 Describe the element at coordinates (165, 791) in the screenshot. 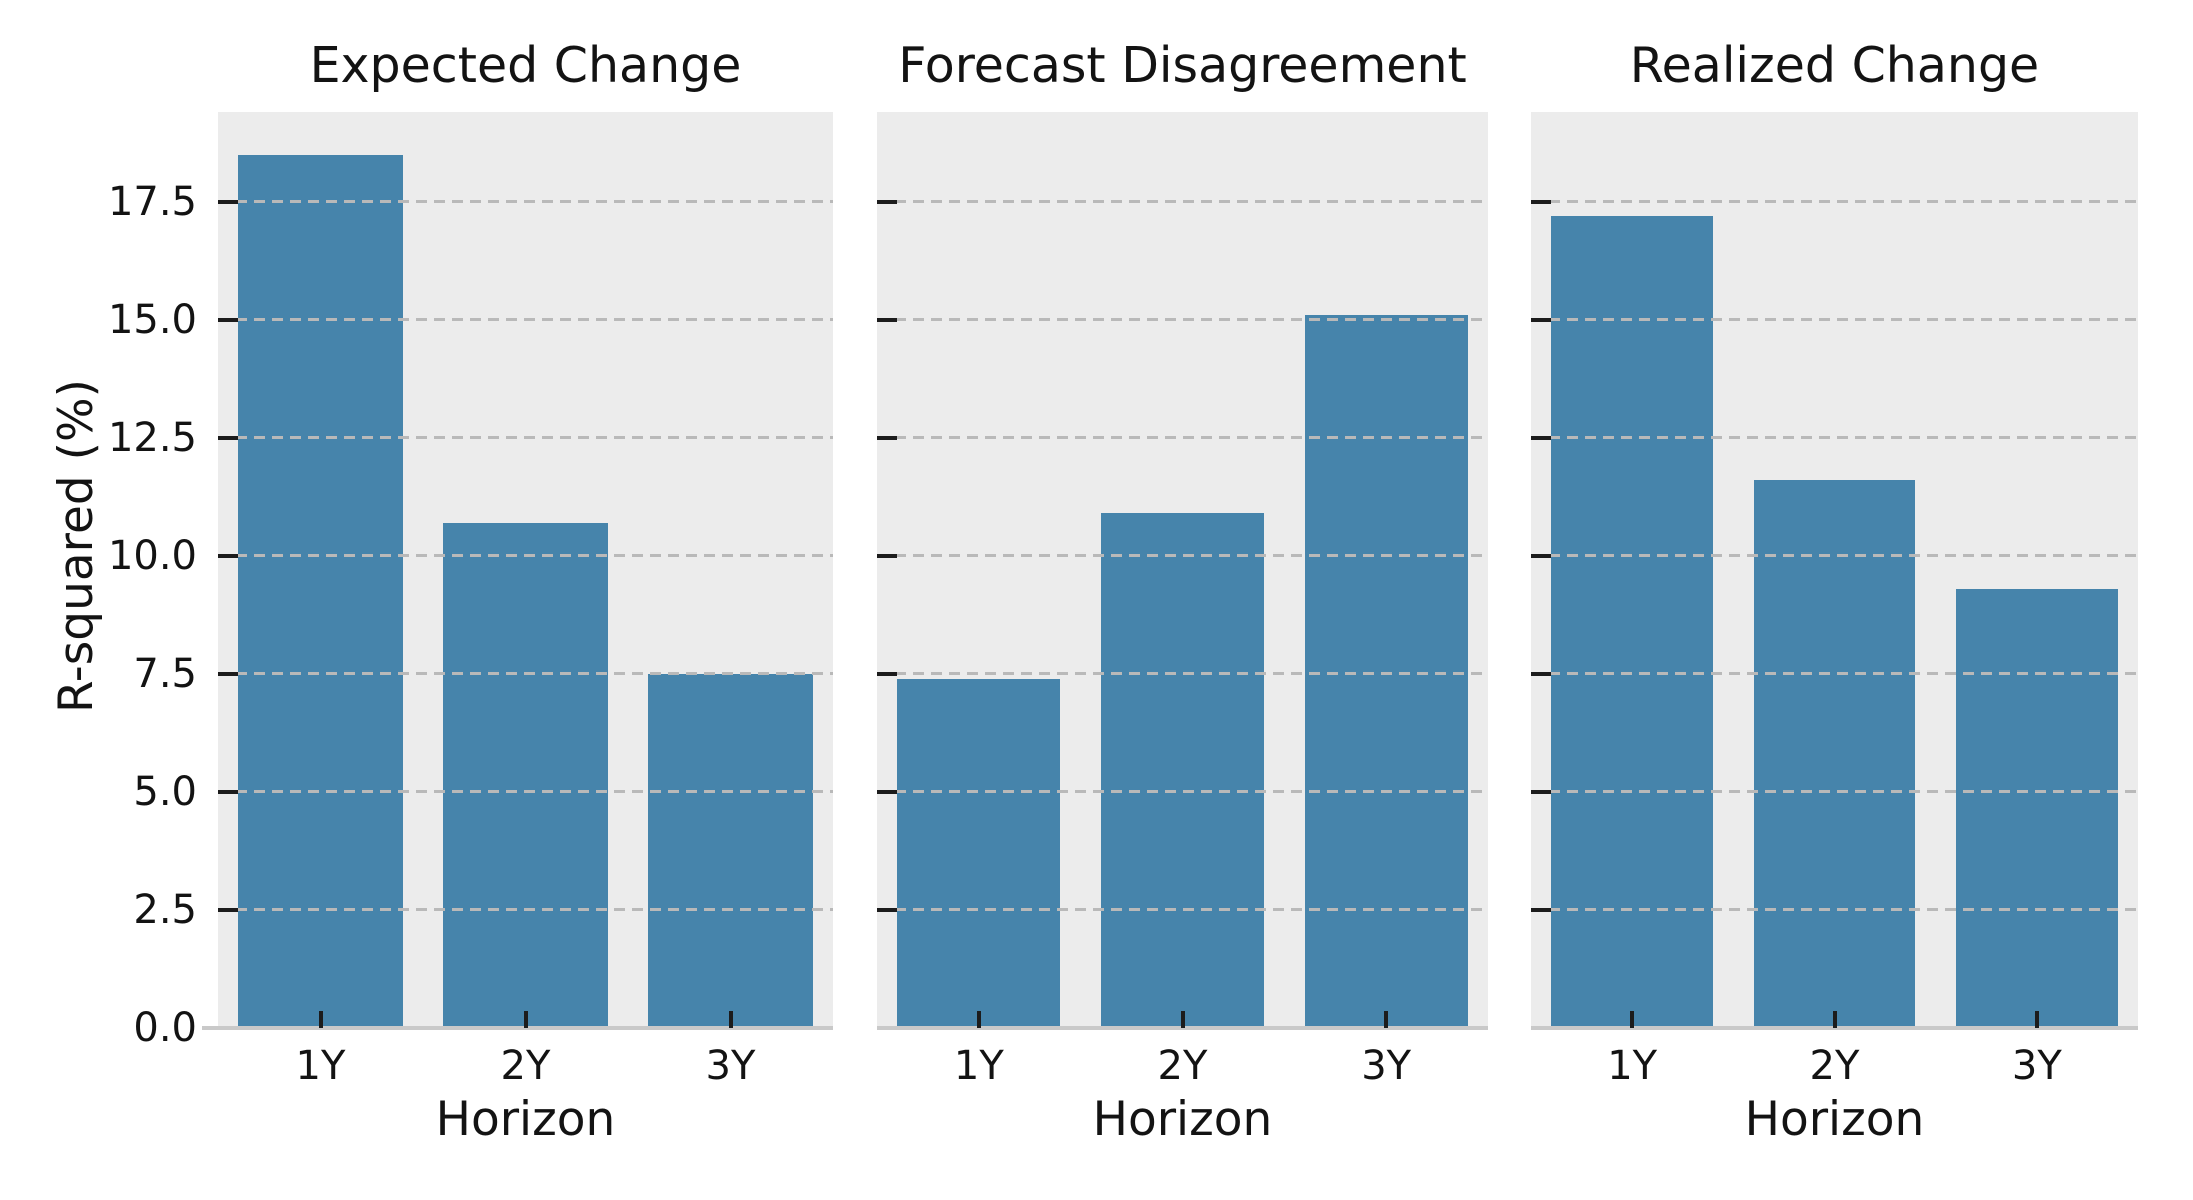

I see `y-tick-label: 5.0` at that location.